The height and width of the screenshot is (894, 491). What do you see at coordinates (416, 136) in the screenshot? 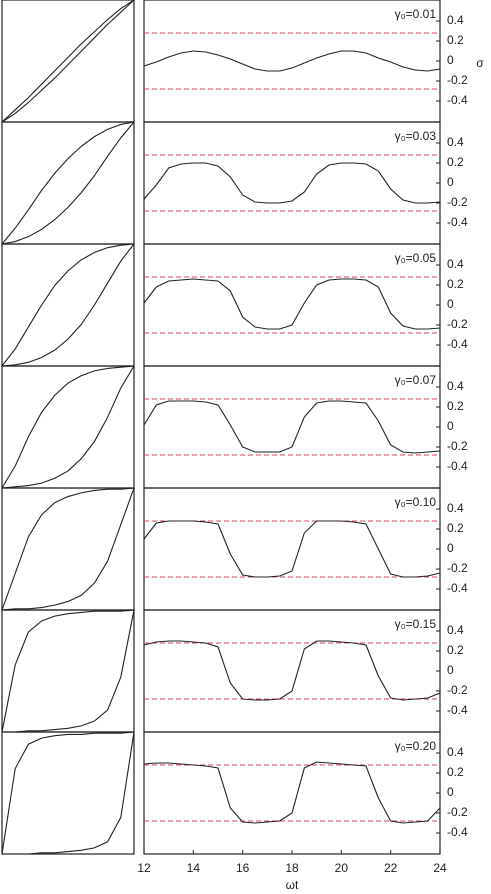
I see `gamma-label: γ₀=0.03` at bounding box center [416, 136].